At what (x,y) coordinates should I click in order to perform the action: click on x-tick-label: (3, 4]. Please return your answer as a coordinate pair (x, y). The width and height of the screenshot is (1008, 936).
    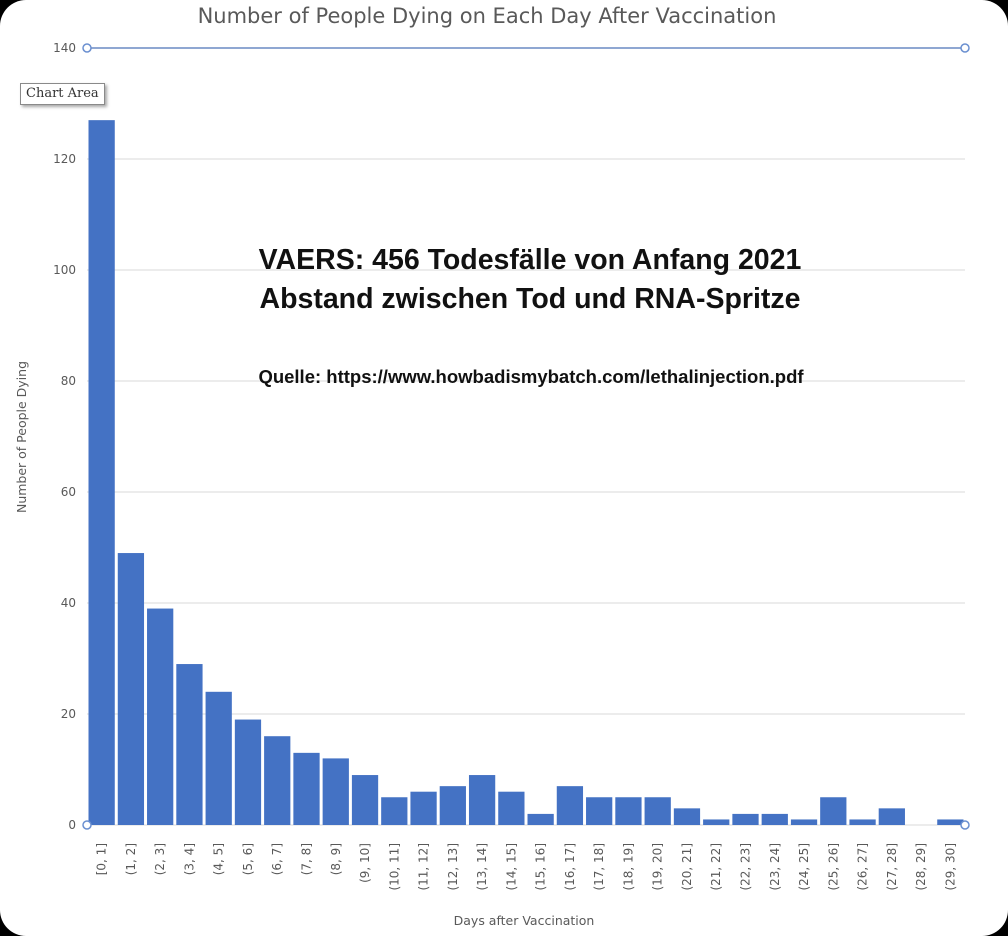
    Looking at the image, I should click on (189, 859).